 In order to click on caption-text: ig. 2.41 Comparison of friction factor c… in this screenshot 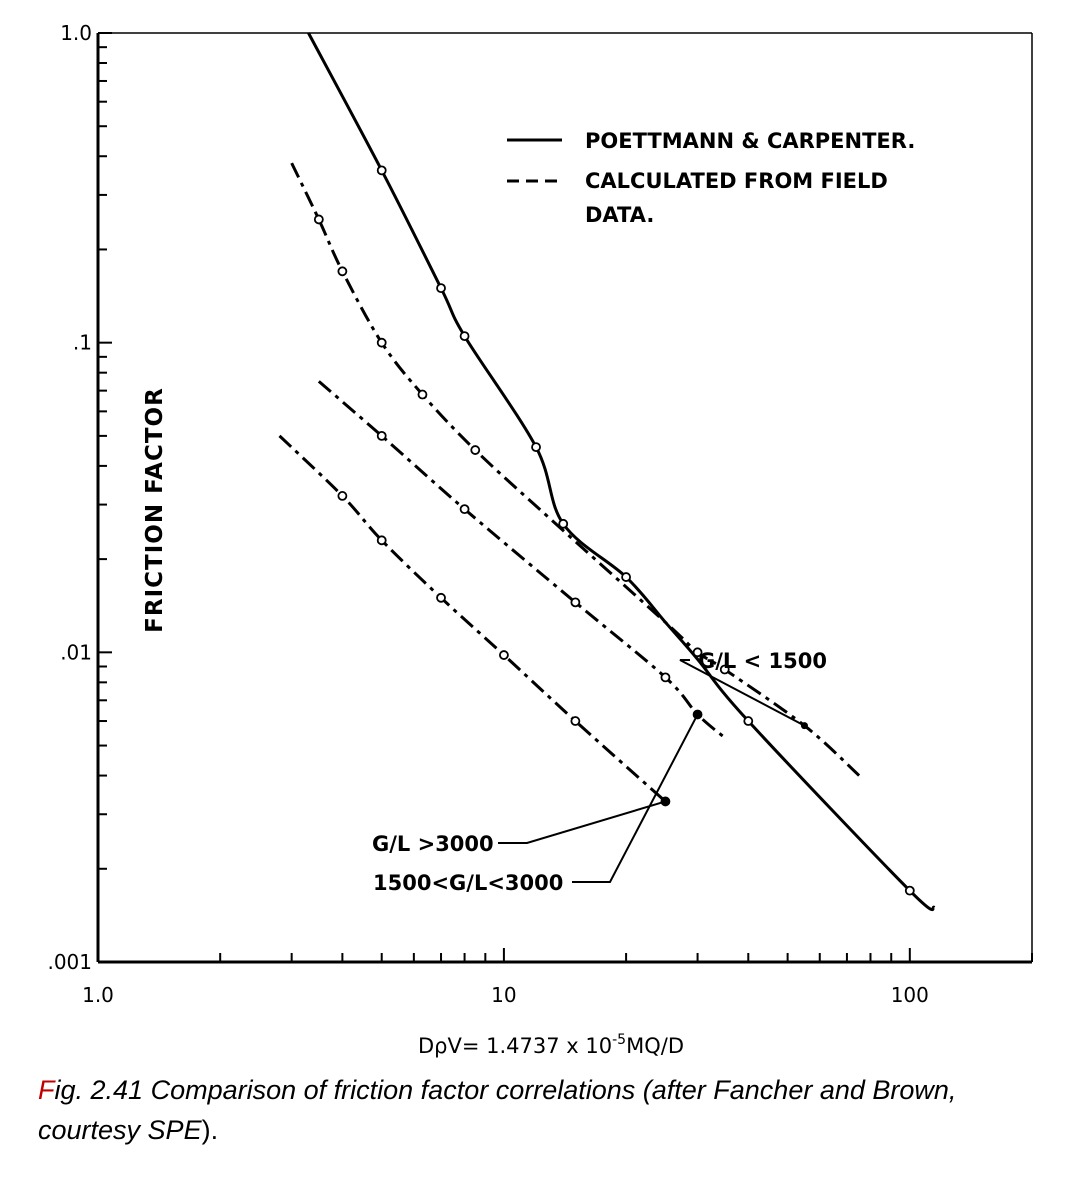, I will do `click(497, 1110)`.